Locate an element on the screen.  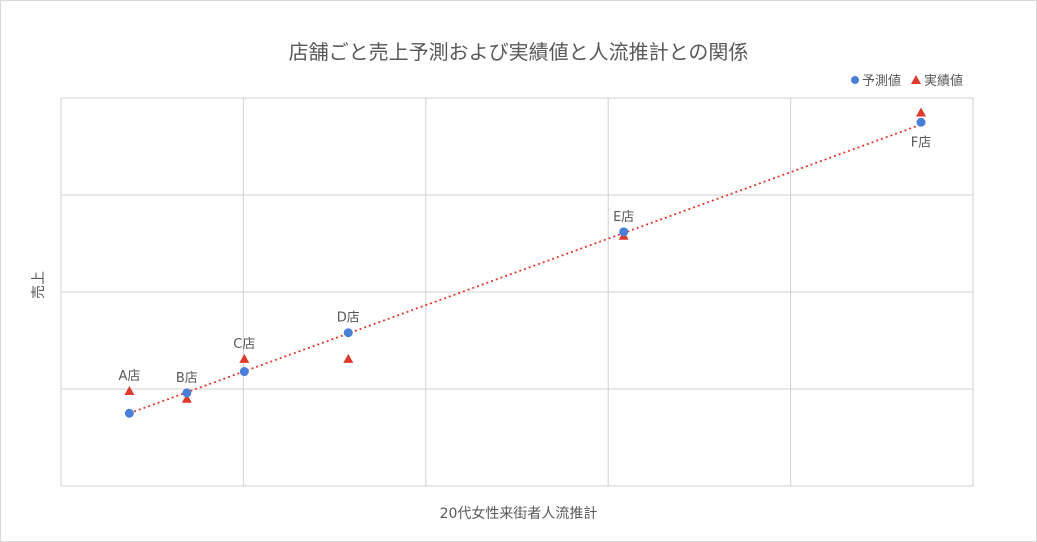
store-label: A店 is located at coordinates (129, 376).